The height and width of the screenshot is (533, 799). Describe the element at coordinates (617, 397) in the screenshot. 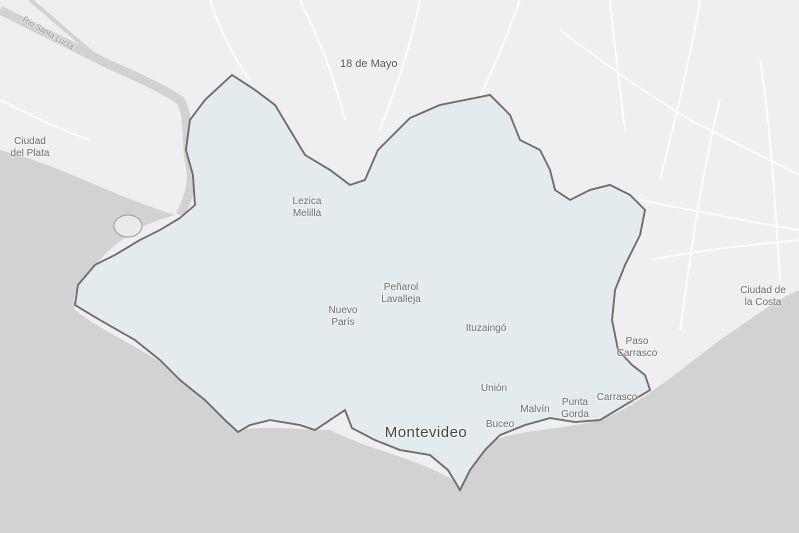

I see `label-carrasco: Carrasco` at that location.